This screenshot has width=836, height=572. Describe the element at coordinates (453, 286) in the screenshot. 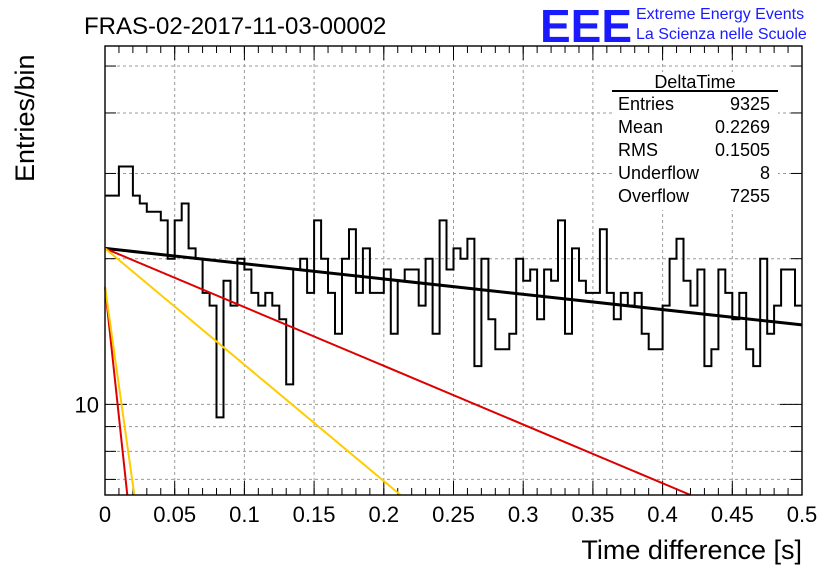

I see `fit-line` at that location.